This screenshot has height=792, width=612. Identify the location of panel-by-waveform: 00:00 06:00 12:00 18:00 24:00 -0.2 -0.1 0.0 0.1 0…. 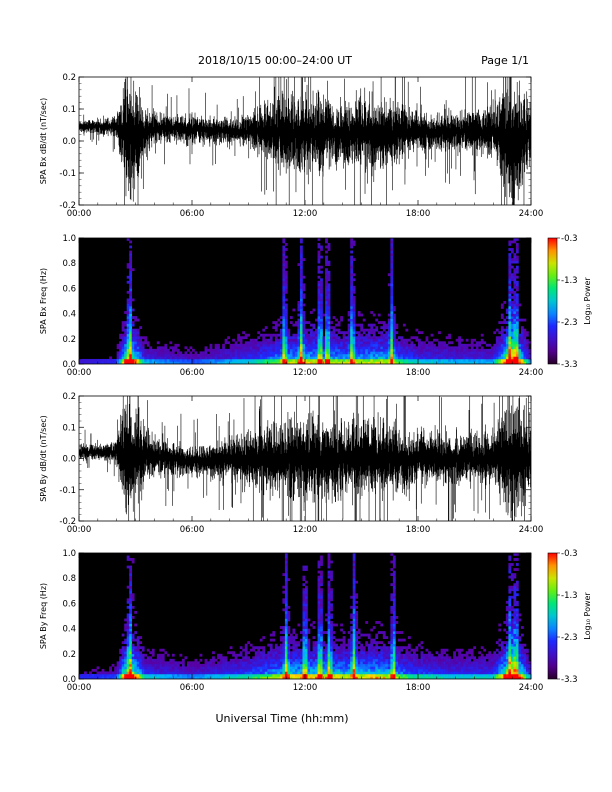
(291, 463).